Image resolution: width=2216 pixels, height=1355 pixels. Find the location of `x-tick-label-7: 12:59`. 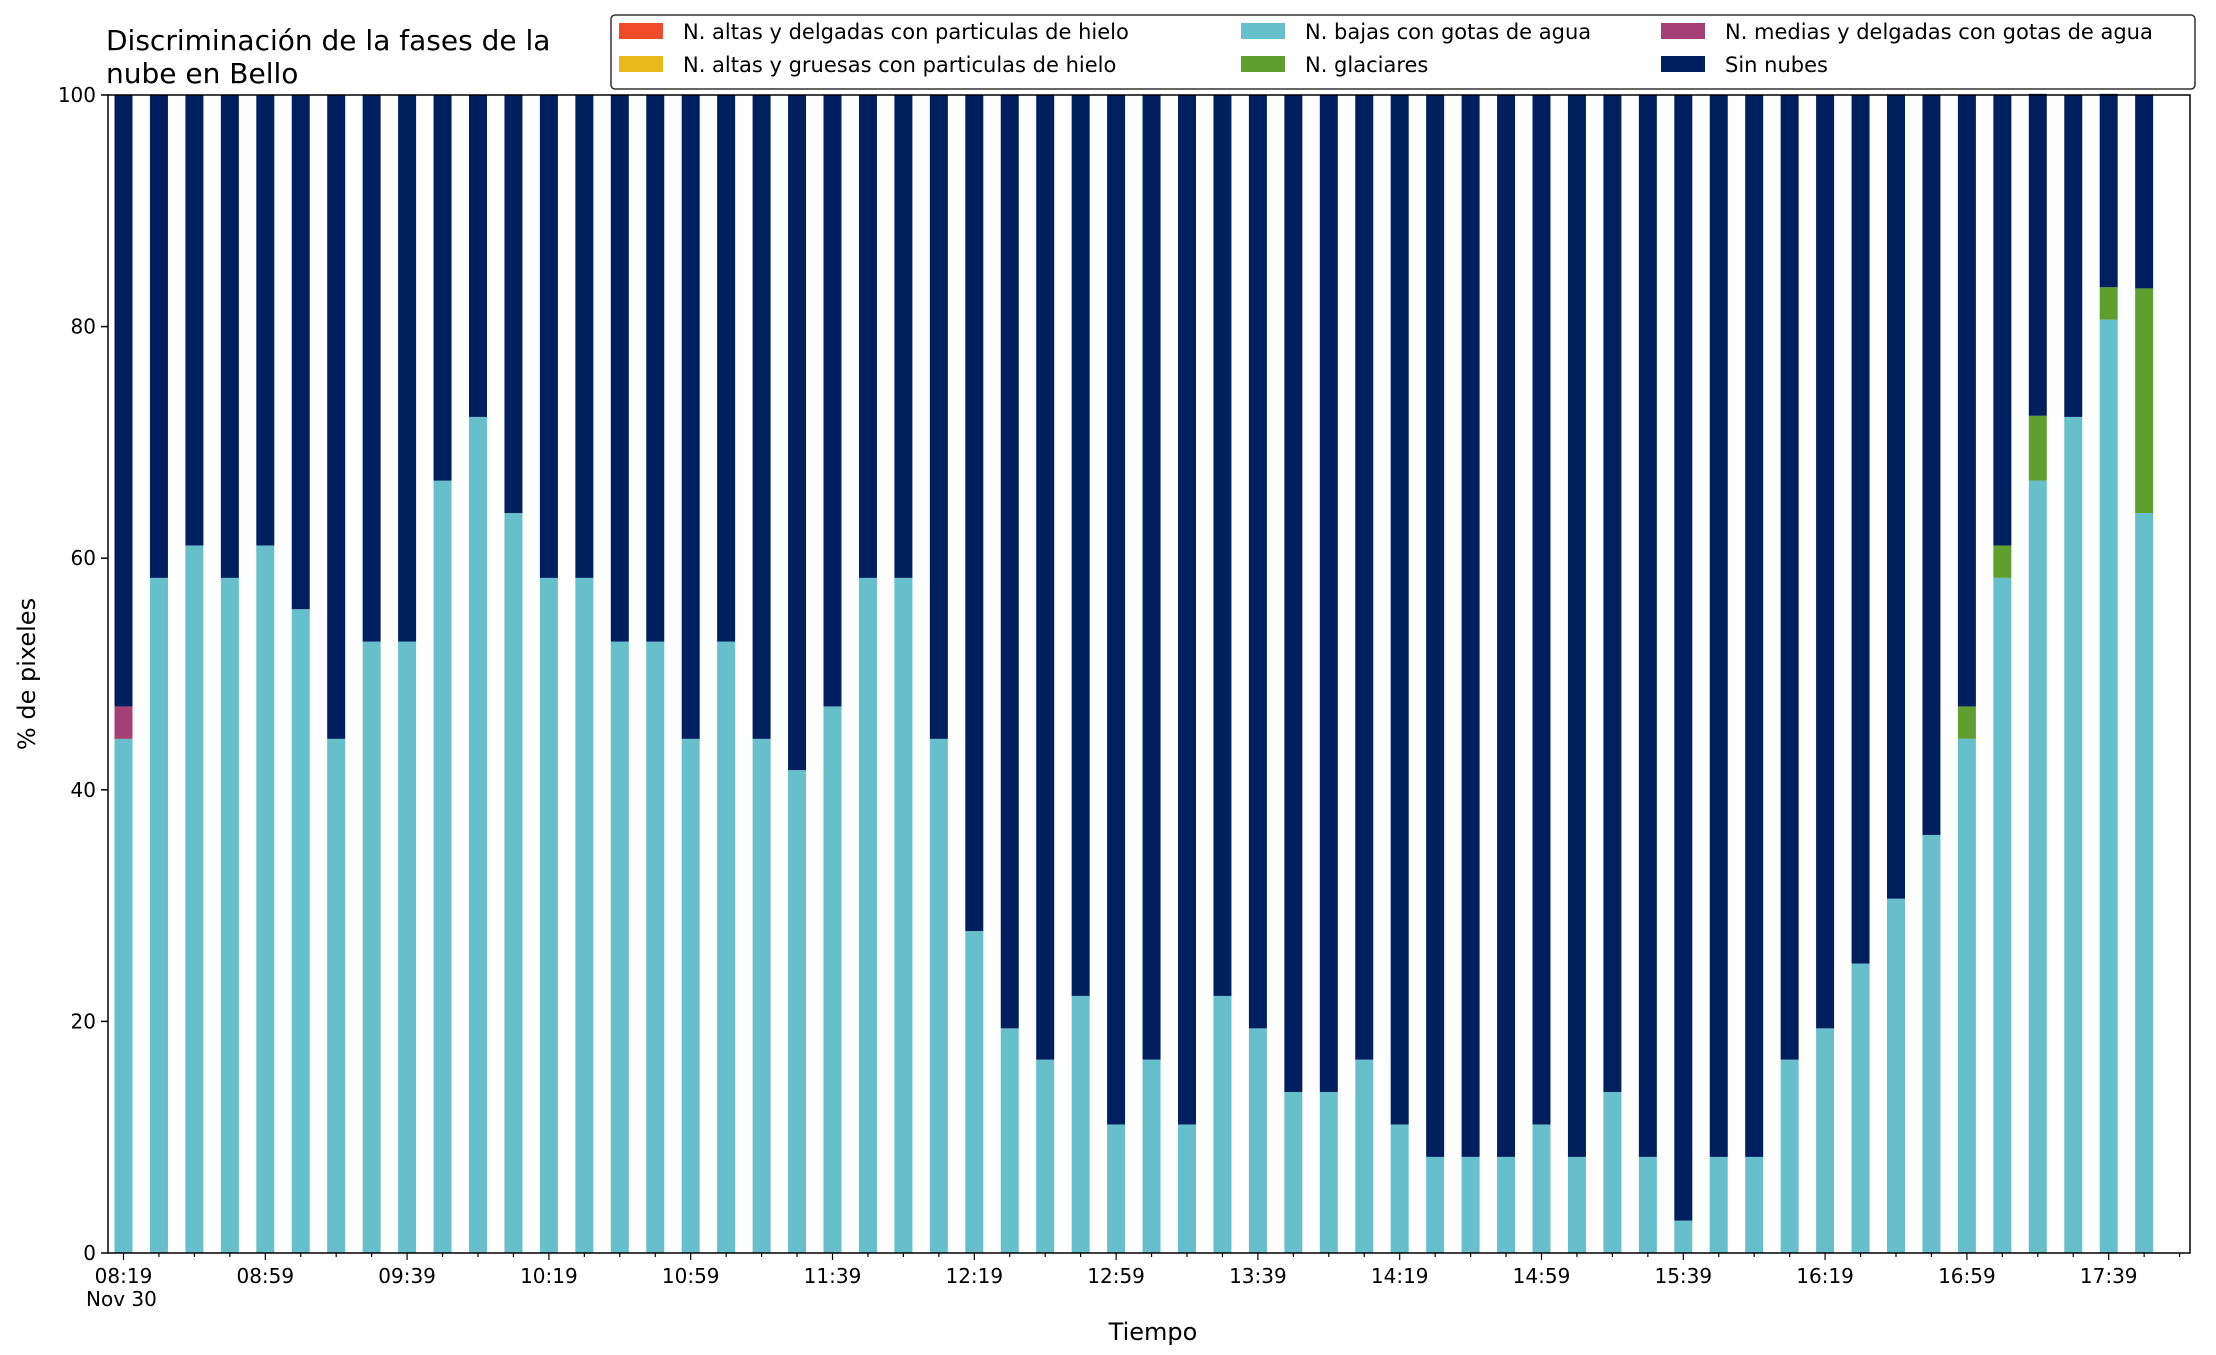

x-tick-label-7: 12:59 is located at coordinates (1116, 1276).